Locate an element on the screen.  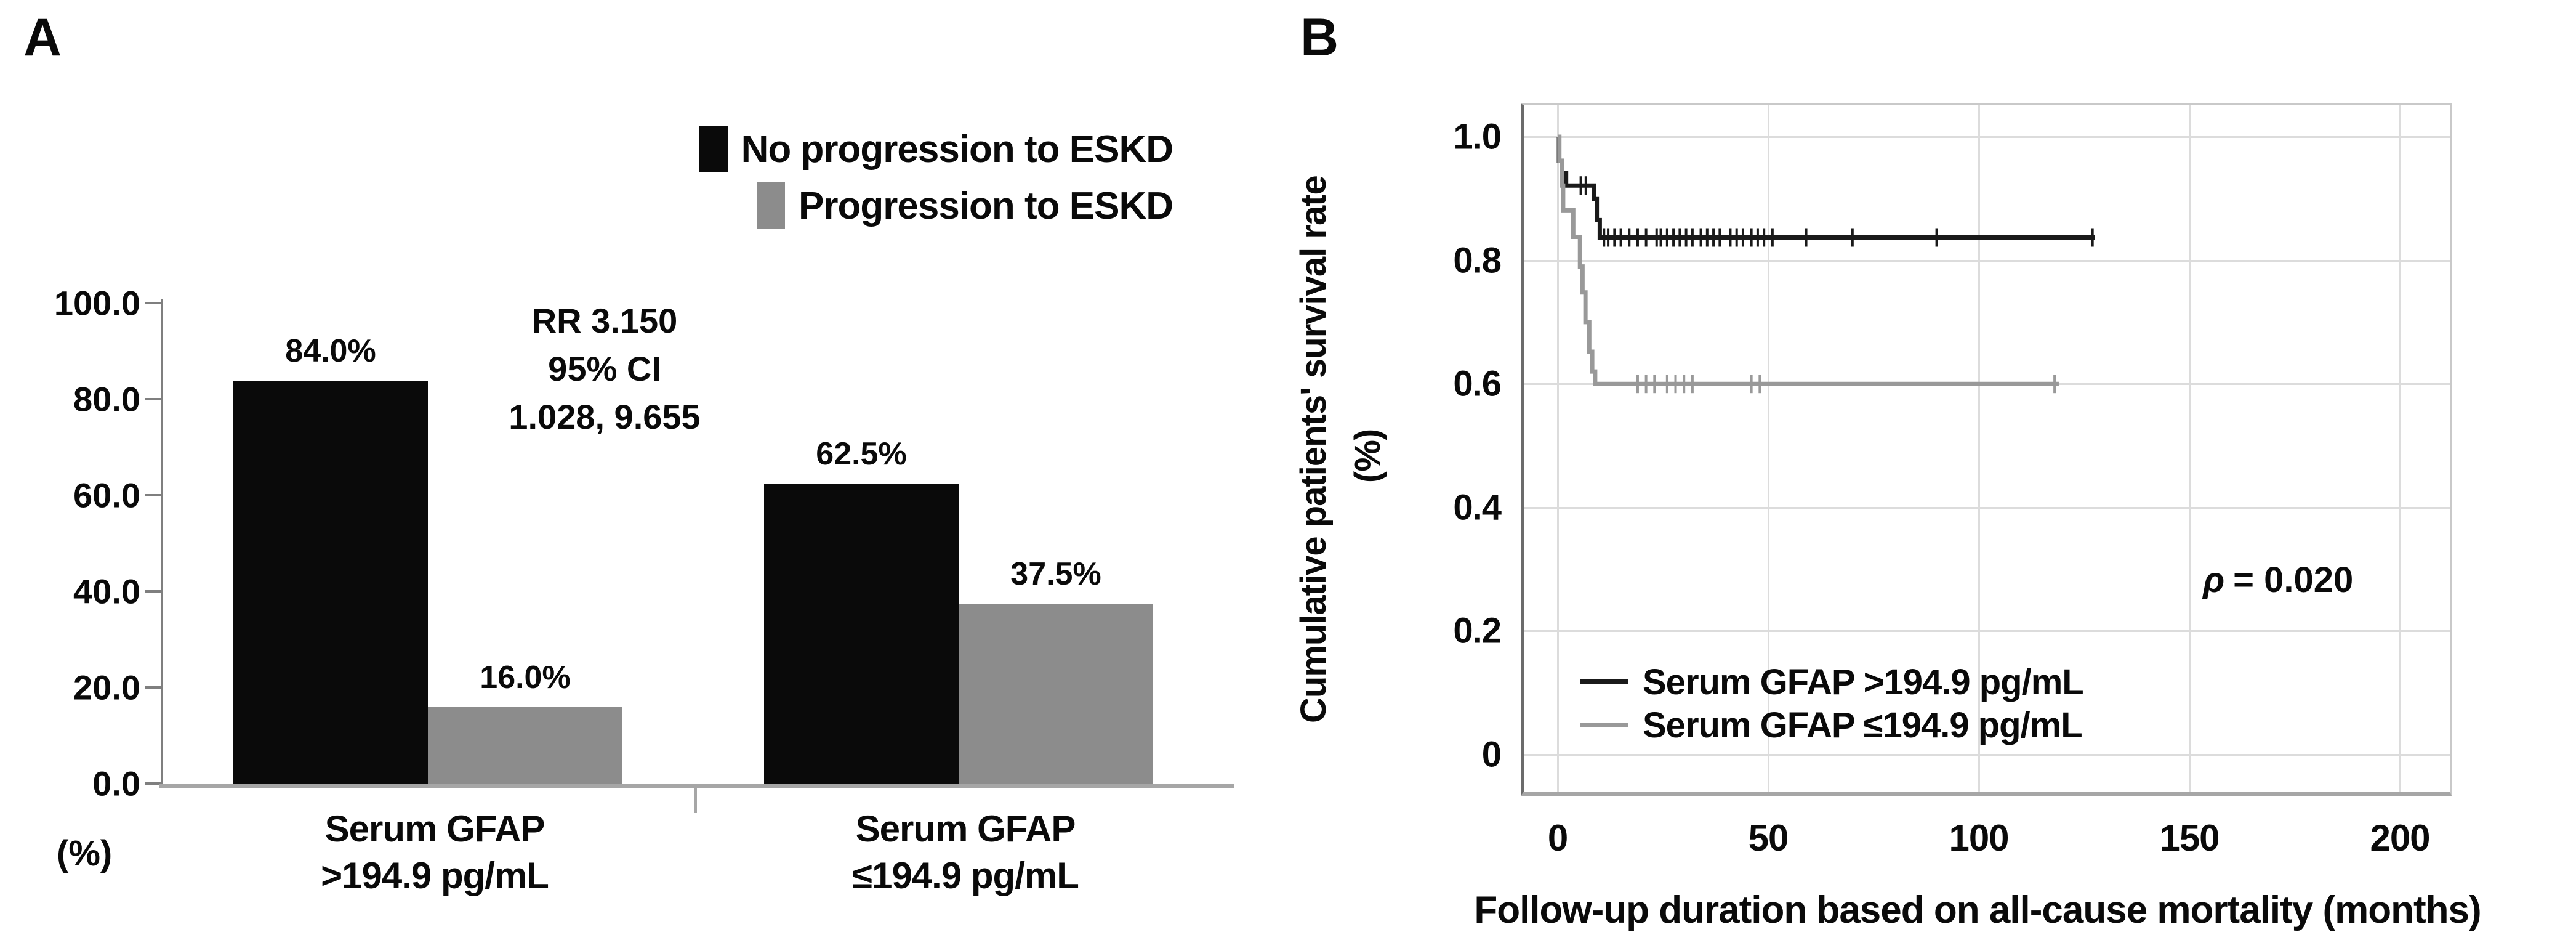
rr-annotation: RR 3.150 95% CI 1.028, 9.655 is located at coordinates (604, 369).